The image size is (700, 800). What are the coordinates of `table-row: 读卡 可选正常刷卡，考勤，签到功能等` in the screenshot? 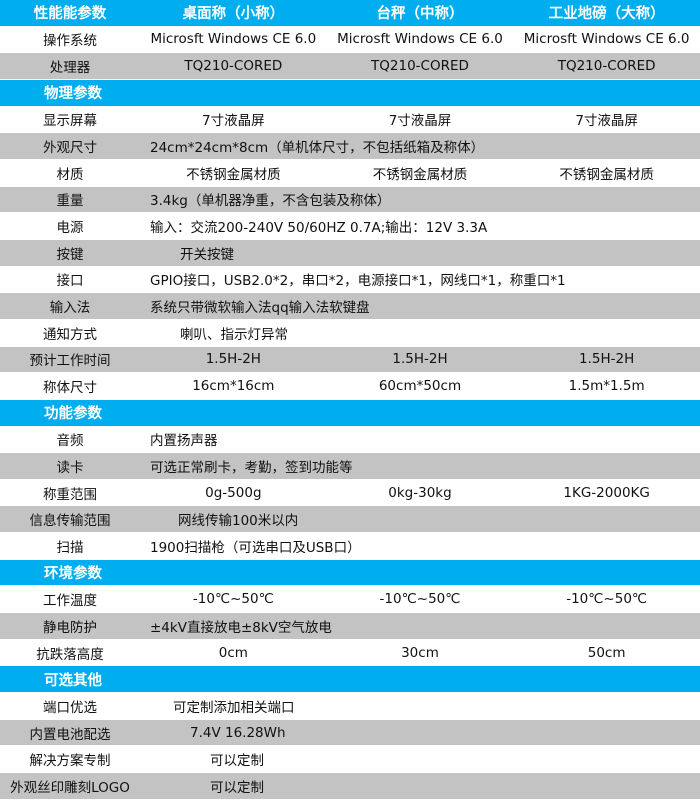 It's located at (350, 466).